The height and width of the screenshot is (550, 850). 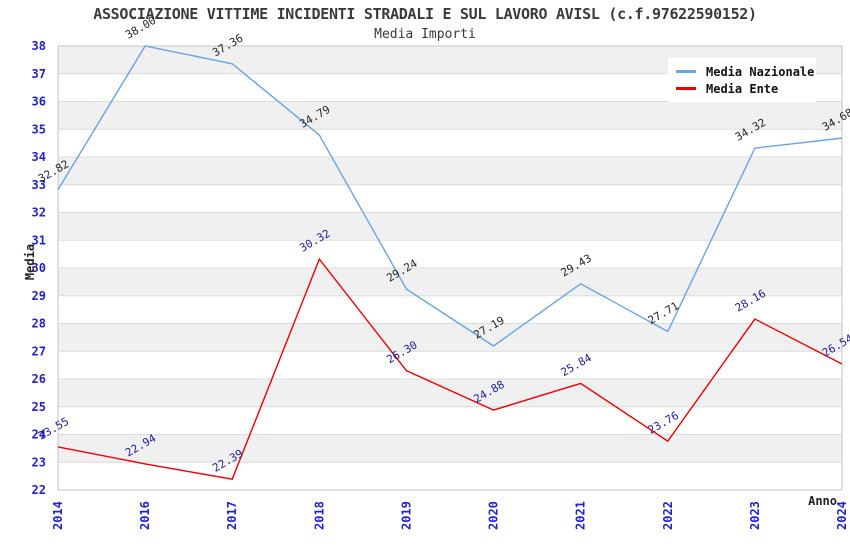 What do you see at coordinates (406, 515) in the screenshot?
I see `x-tick-label: 2019` at bounding box center [406, 515].